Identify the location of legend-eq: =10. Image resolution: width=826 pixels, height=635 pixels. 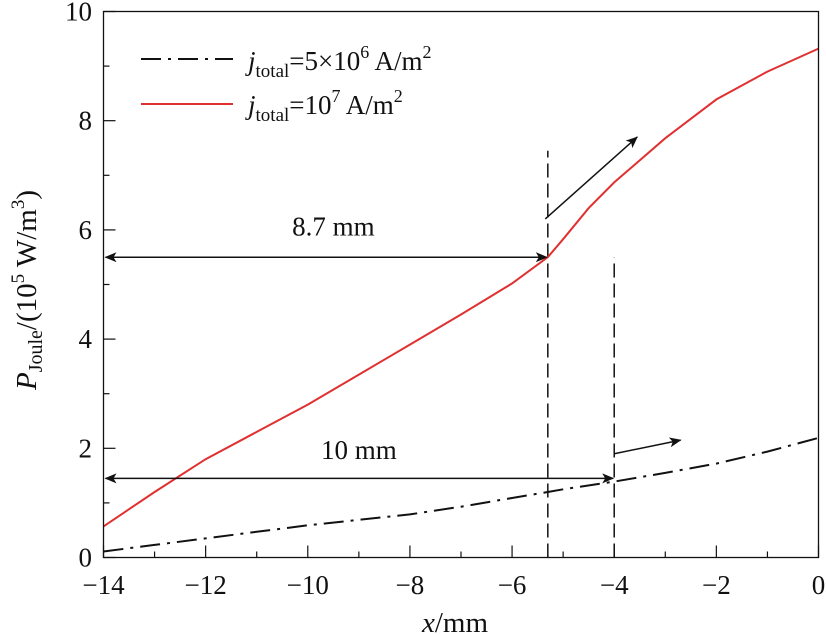
(310, 105).